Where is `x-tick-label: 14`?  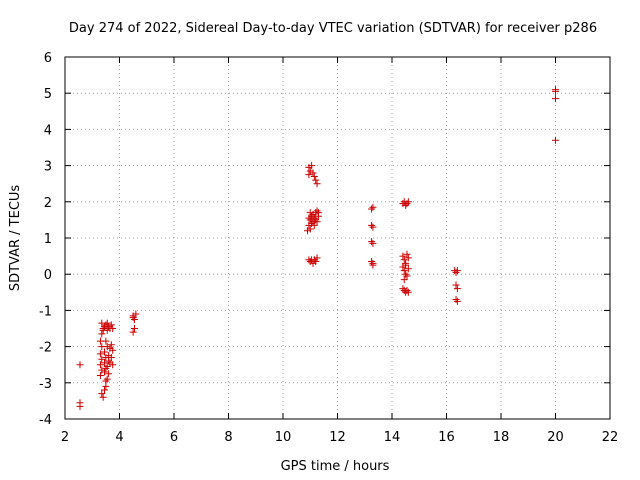
x-tick-label: 14 is located at coordinates (392, 437).